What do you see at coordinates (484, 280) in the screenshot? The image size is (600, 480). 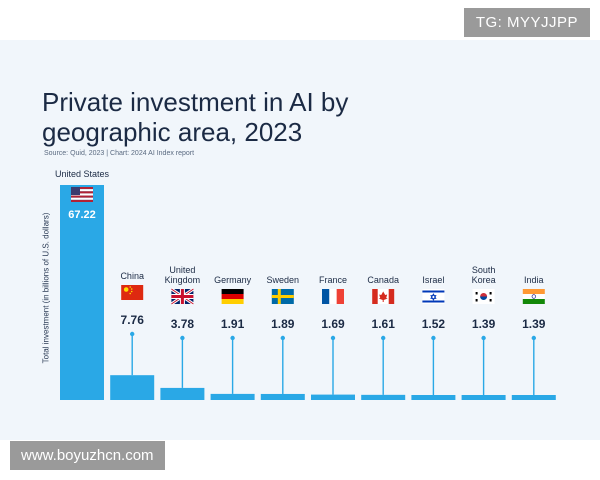 I see `category-label: Korea` at bounding box center [484, 280].